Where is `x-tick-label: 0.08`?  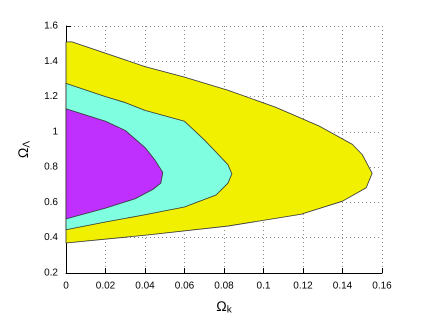
x-tick-label: 0.08 is located at coordinates (224, 286).